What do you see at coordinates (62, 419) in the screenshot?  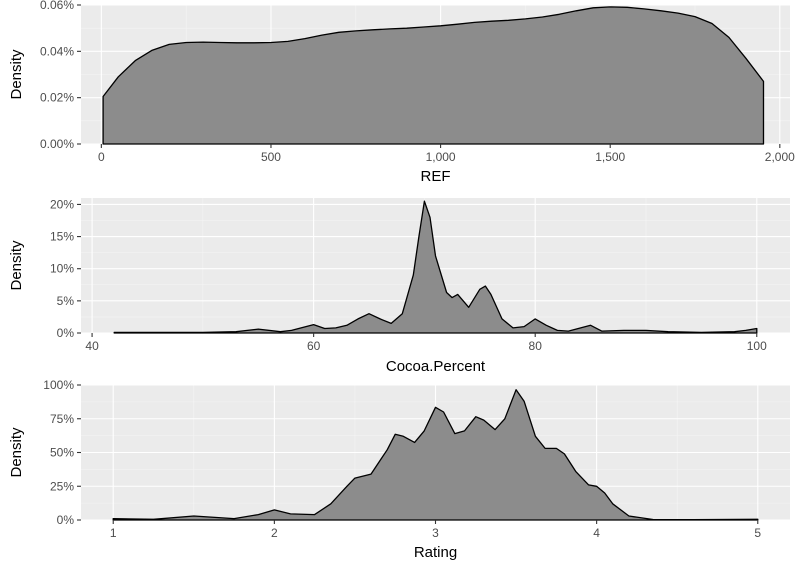 I see `y-tick-label: 75%` at bounding box center [62, 419].